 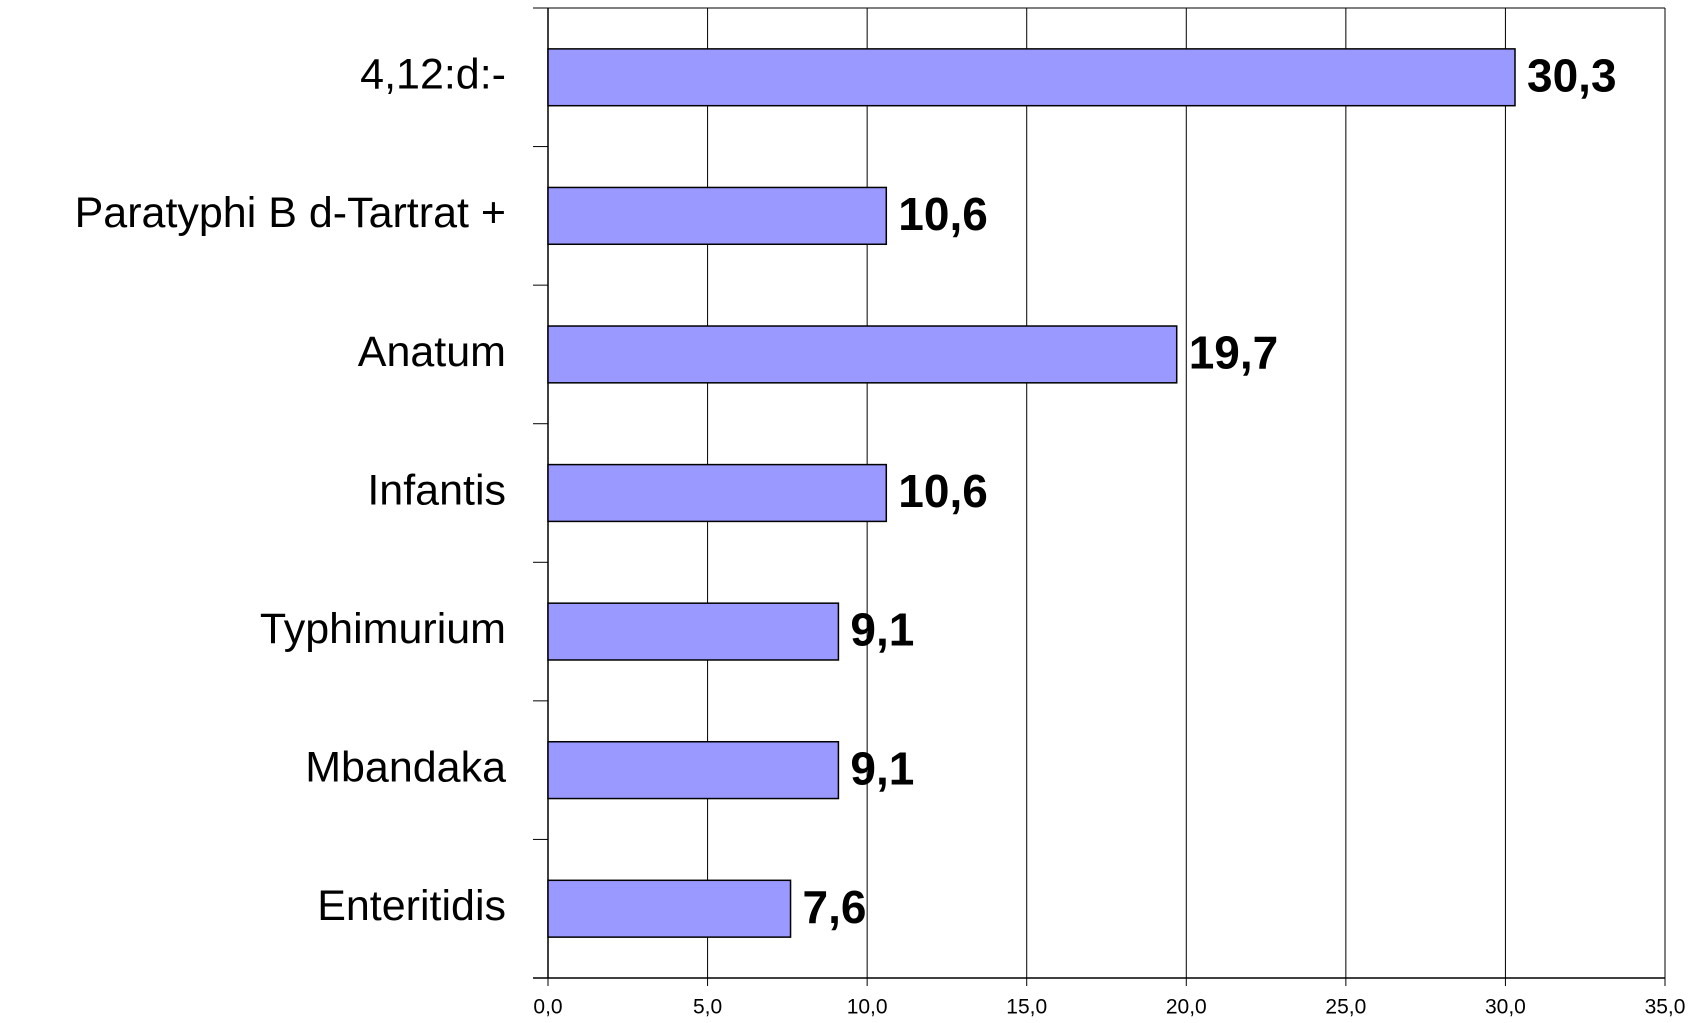 What do you see at coordinates (1186, 1007) in the screenshot?
I see `x-tick-label: 20,0` at bounding box center [1186, 1007].